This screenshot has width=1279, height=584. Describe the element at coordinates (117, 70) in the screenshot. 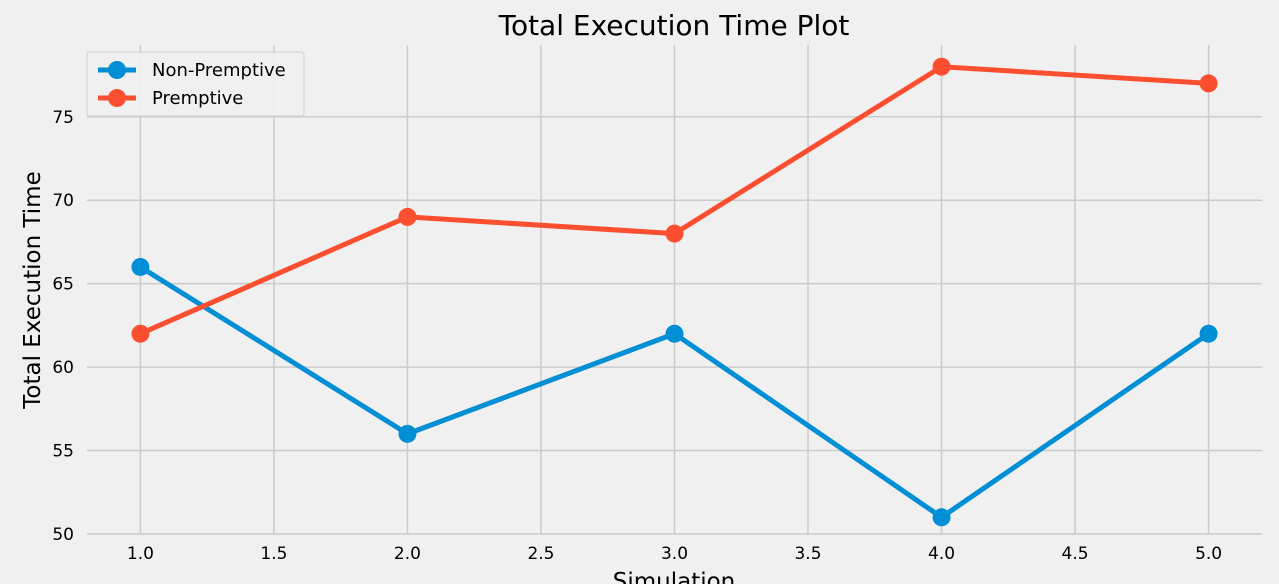

I see `legend-marker-non-premptive` at that location.